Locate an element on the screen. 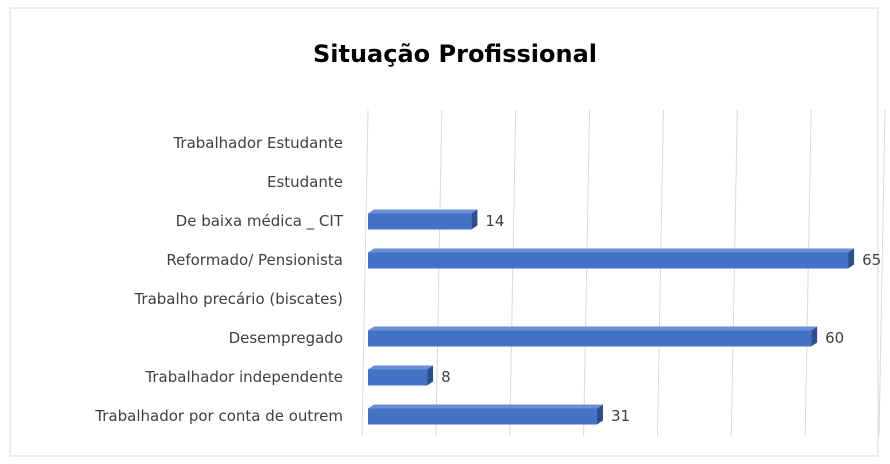 The height and width of the screenshot is (464, 890). y-tick-label: De baixa médica _ CIT is located at coordinates (260, 221).